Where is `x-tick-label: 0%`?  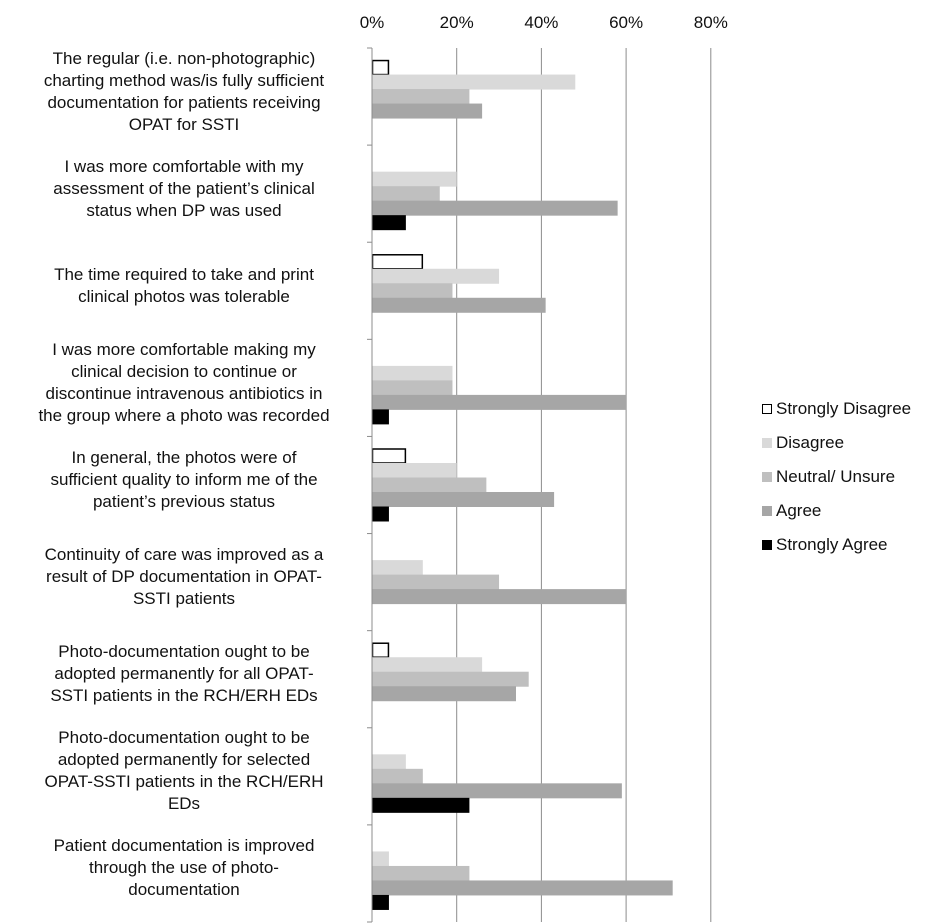
x-tick-label: 0% is located at coordinates (372, 22).